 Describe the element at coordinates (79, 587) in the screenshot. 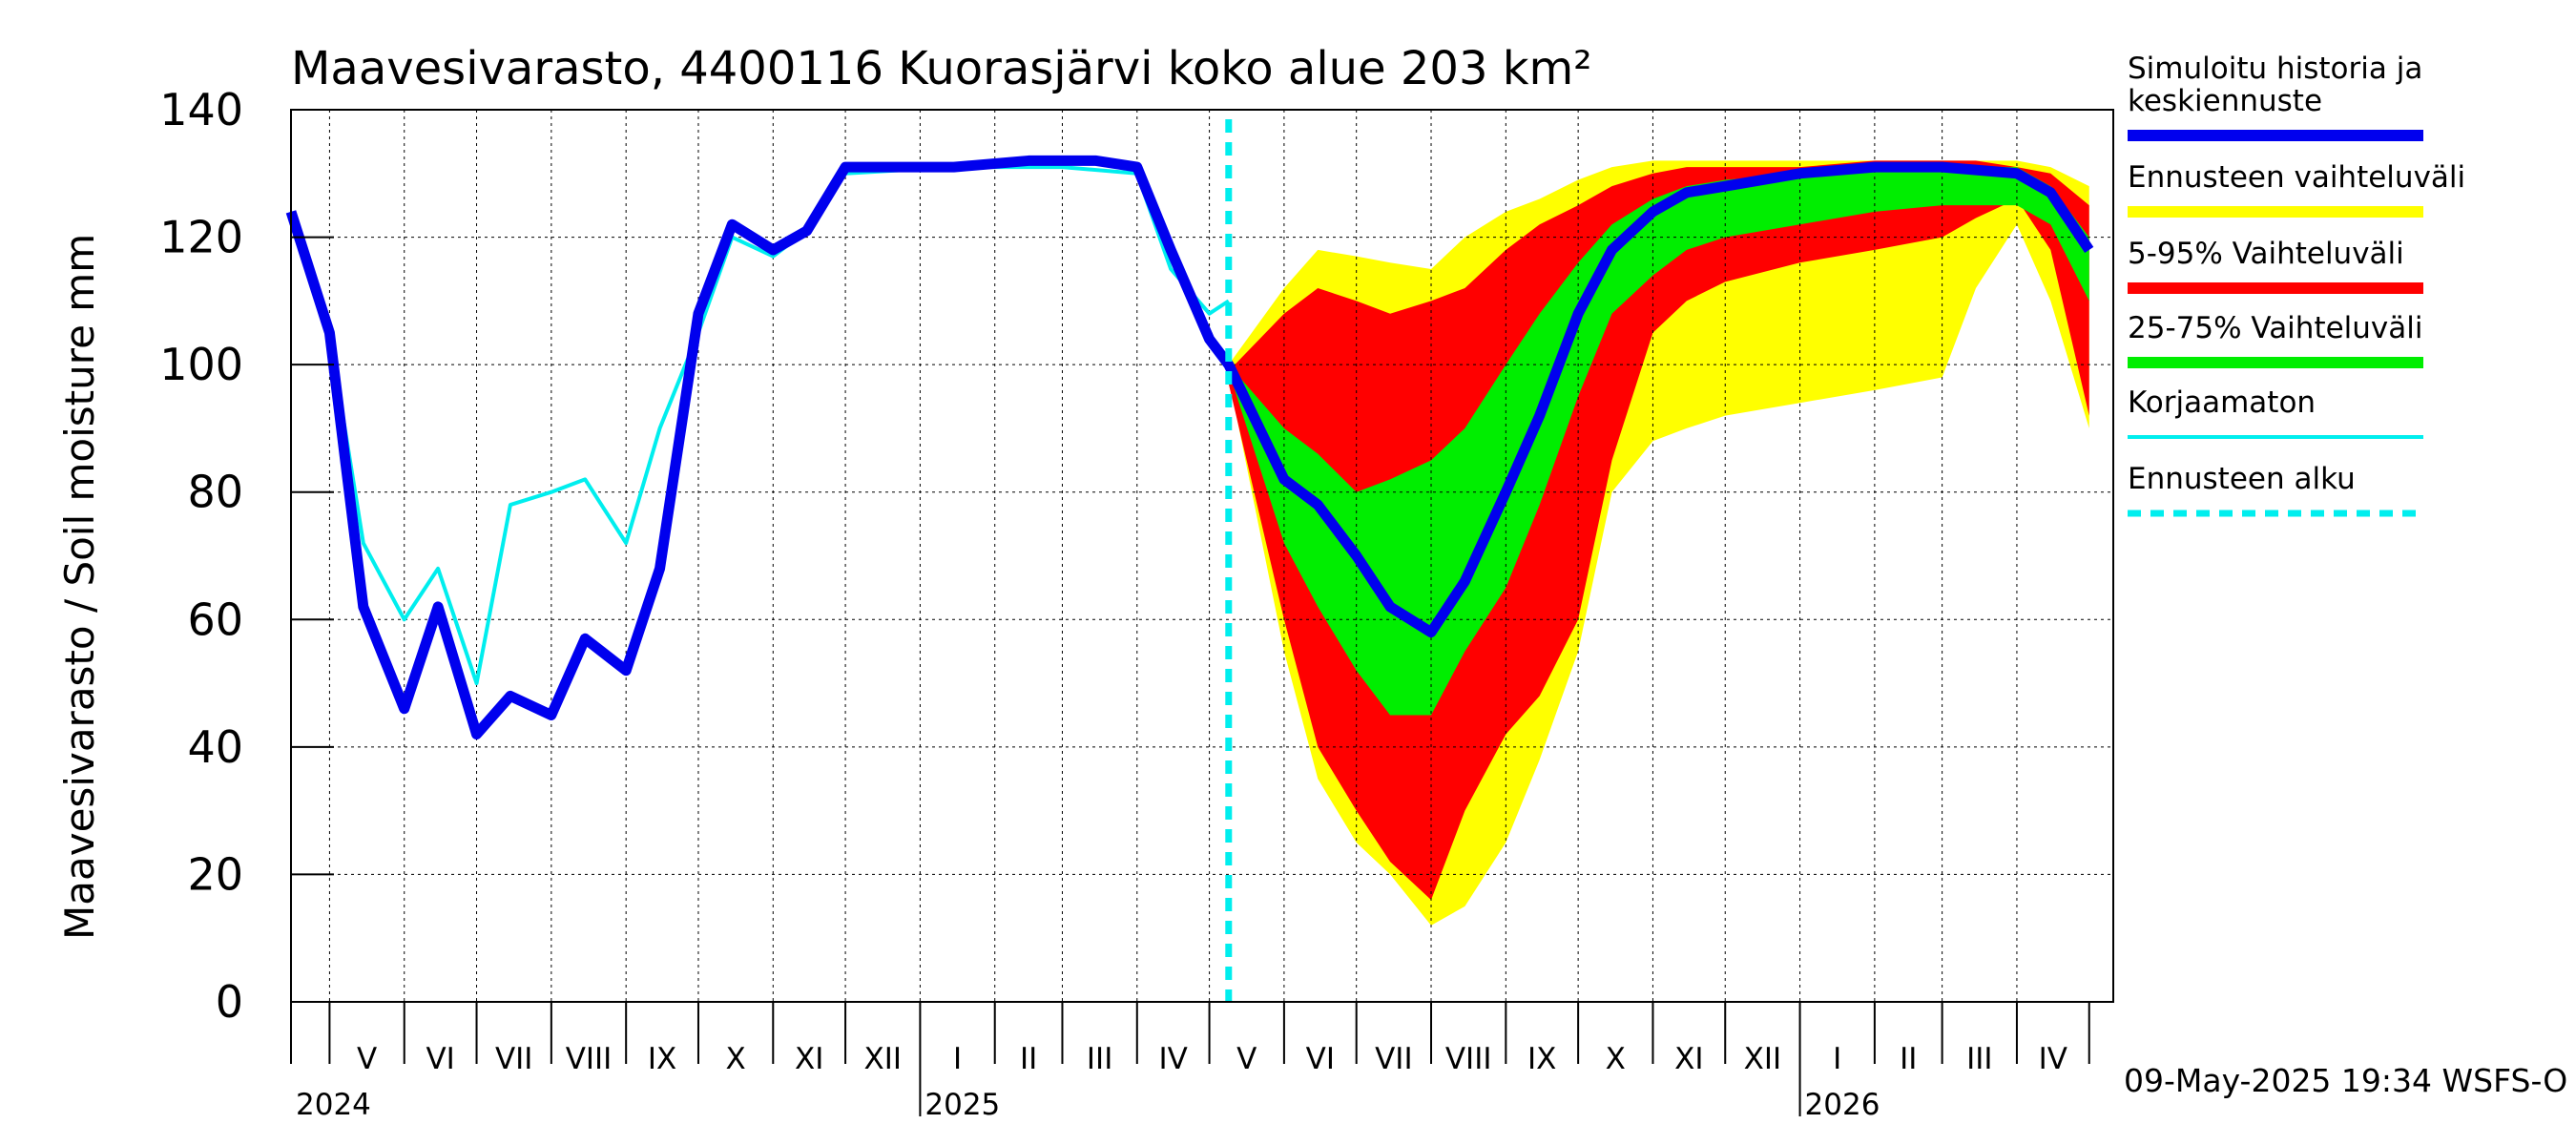

I see `y-axis-label: Maavesivarasto / Soil moisture mm` at that location.